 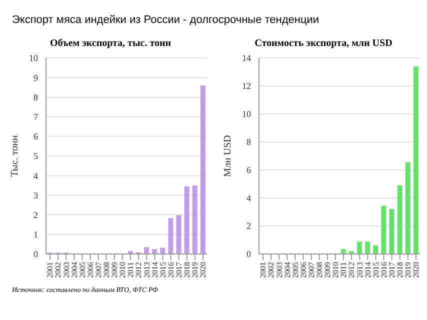 I want to click on y-tick-label: 3, so click(x=36, y=195).